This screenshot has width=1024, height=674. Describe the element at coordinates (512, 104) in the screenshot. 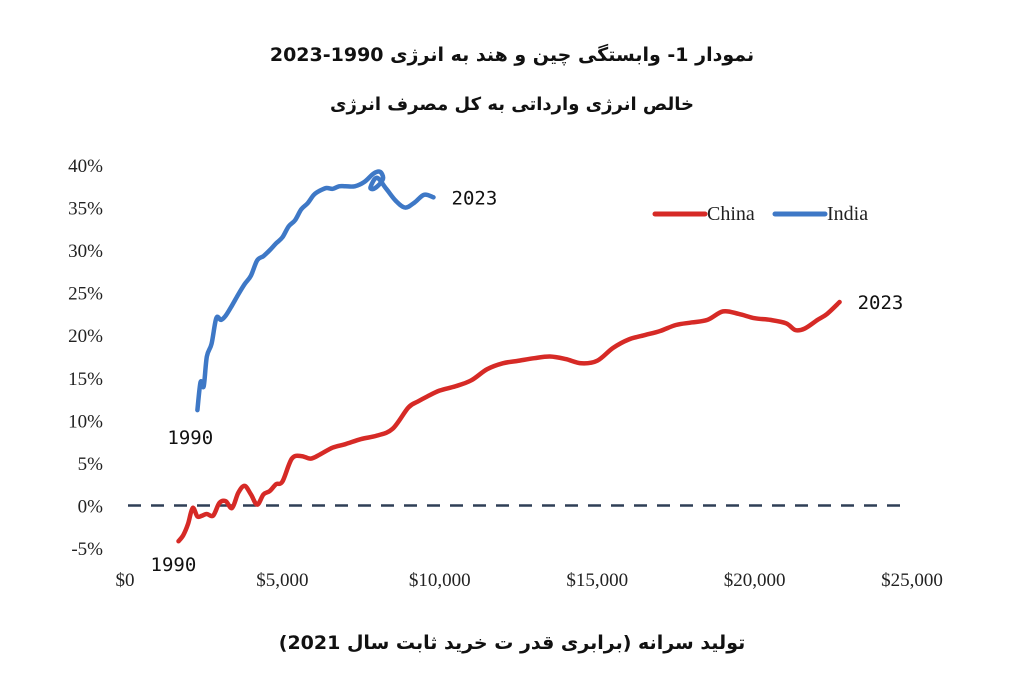

I see `chart-subtitle: خالص انرژی وارداتی به کل مصرف انرژی` at that location.